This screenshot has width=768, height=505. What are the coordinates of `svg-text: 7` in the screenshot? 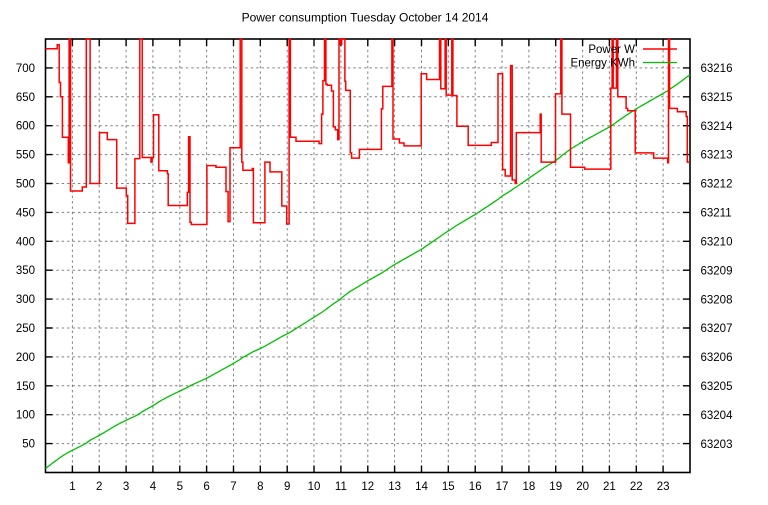 It's located at (233, 487).